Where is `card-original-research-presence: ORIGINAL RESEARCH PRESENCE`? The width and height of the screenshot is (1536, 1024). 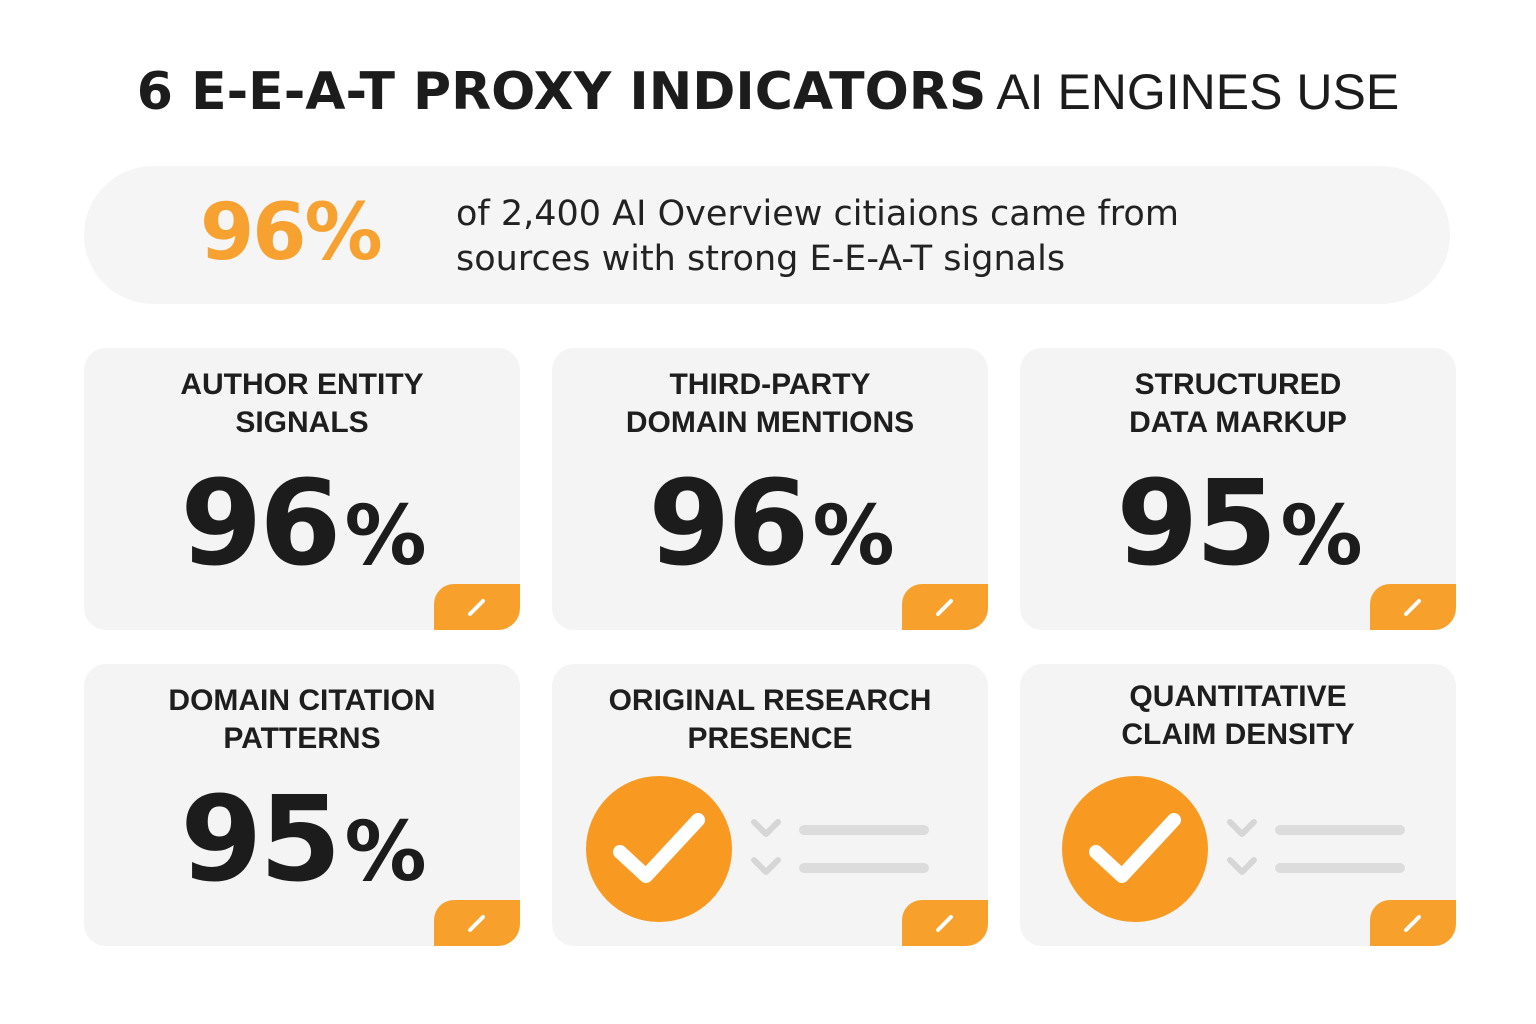
card-original-research-presence: ORIGINAL RESEARCH PRESENCE is located at coordinates (770, 805).